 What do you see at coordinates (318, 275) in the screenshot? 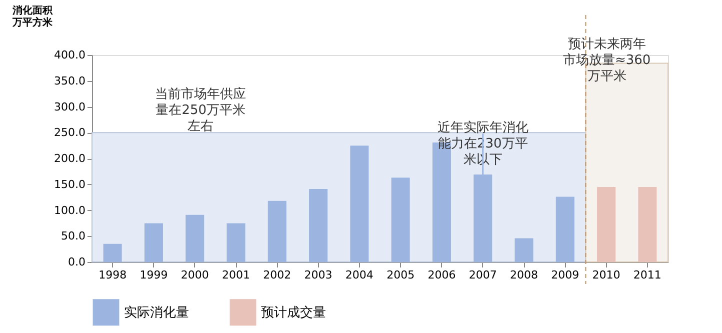
I see `x-tick-label: 2003` at bounding box center [318, 275].